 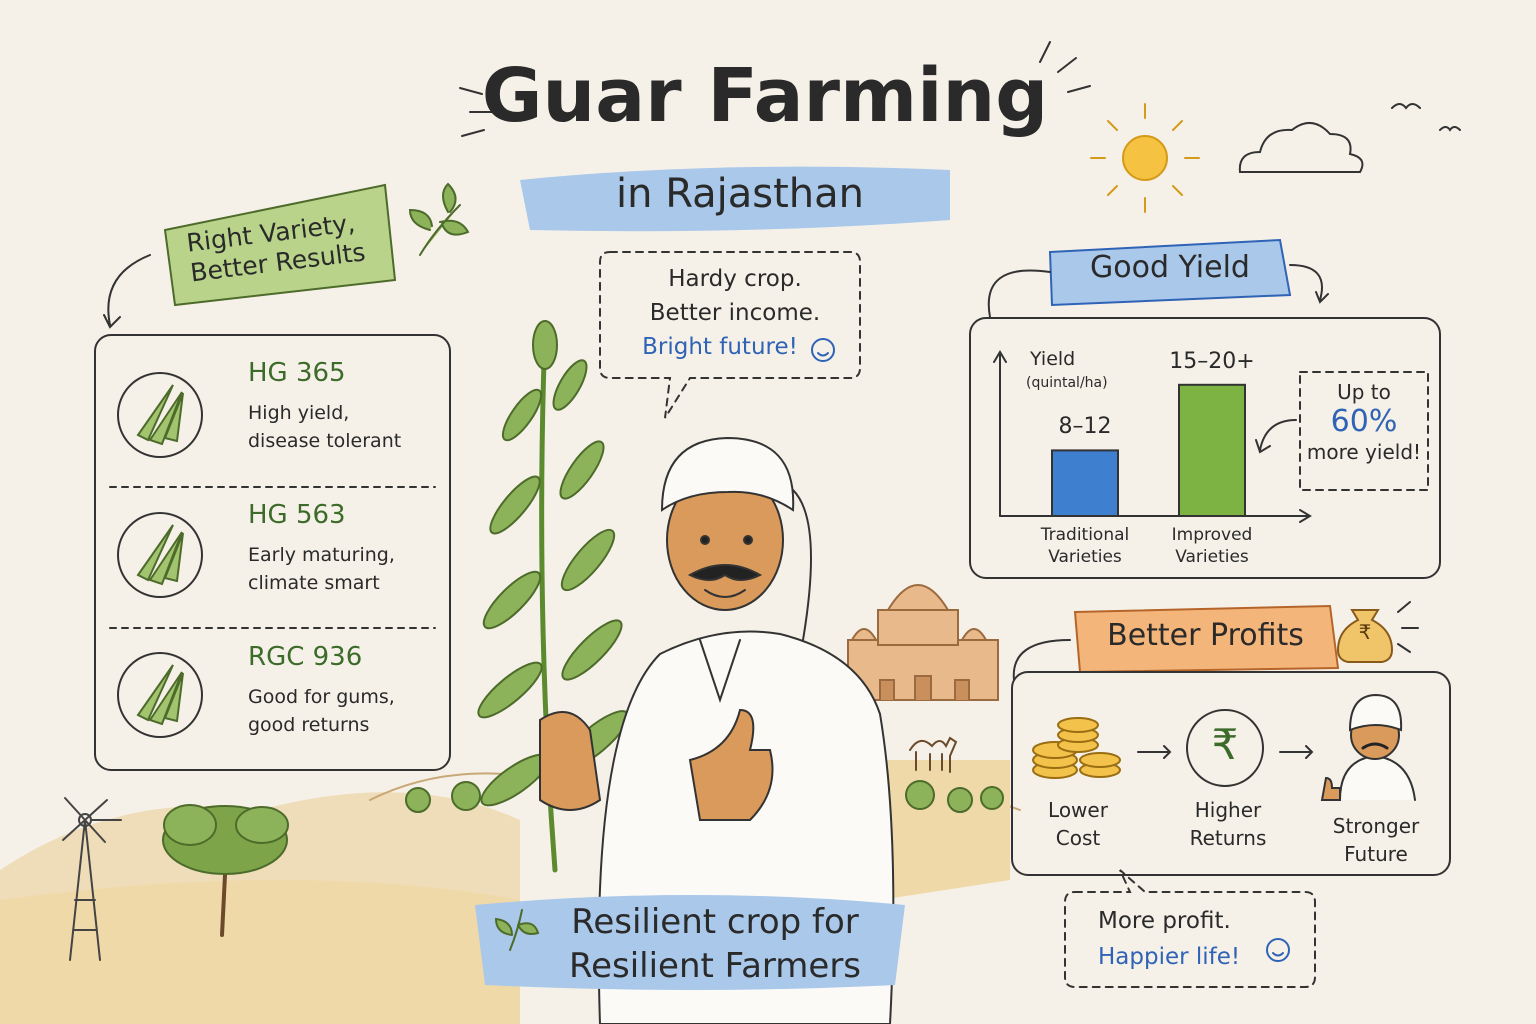 What do you see at coordinates (1225, 744) in the screenshot?
I see `rupee-symbol: ₹` at bounding box center [1225, 744].